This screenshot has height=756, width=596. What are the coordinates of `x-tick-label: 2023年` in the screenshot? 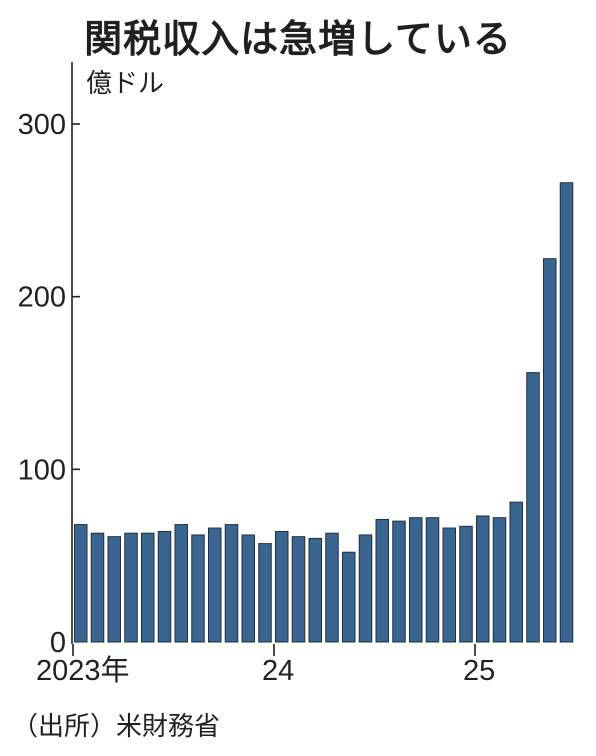 It's located at (83, 670).